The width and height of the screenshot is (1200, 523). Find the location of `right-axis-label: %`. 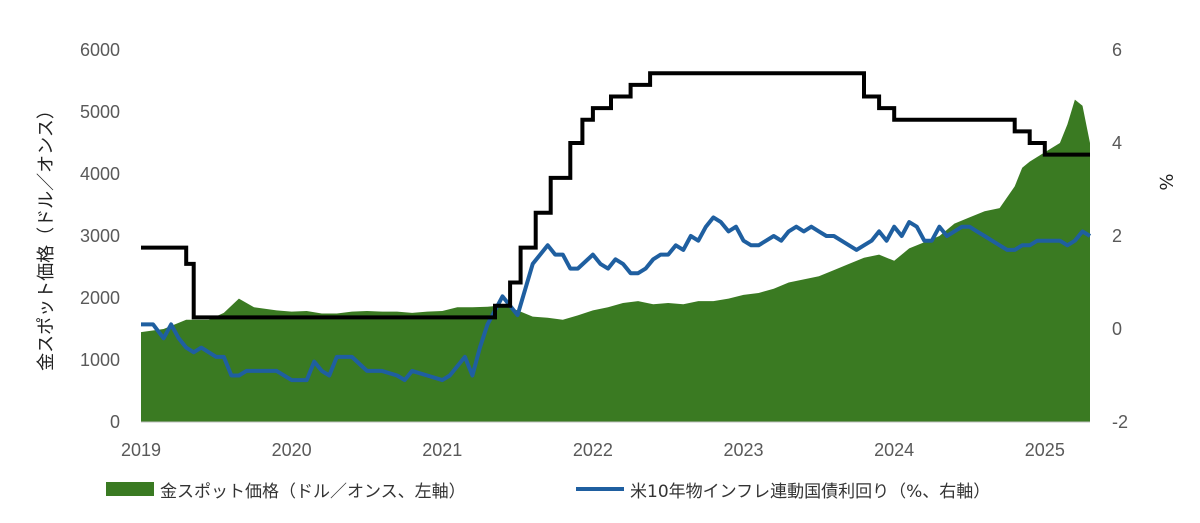

right-axis-label: % is located at coordinates (1165, 181).